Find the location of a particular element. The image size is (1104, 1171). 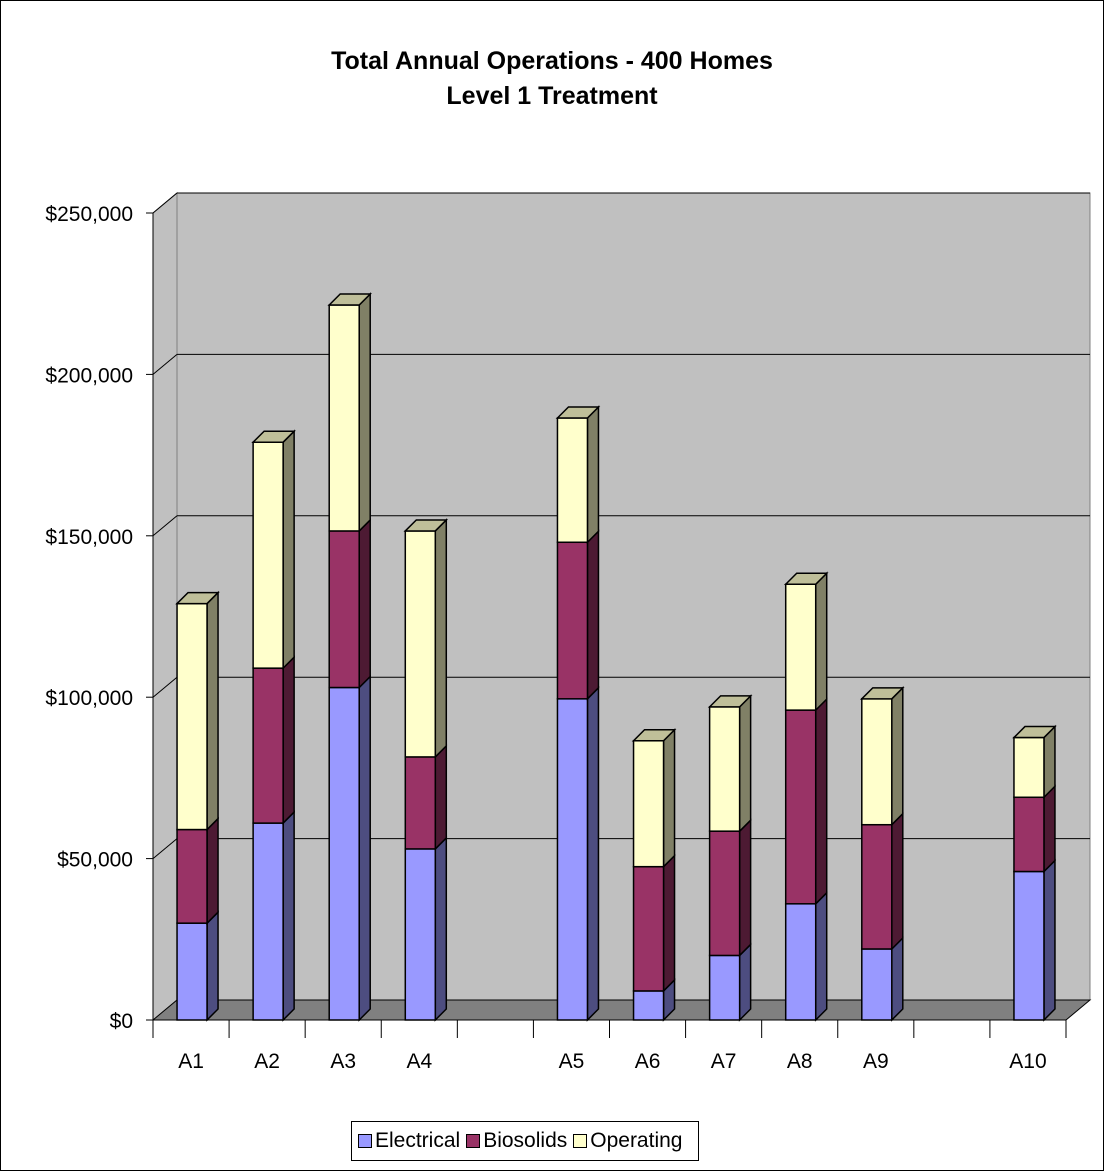

bar-a7-operating-side is located at coordinates (745, 763).